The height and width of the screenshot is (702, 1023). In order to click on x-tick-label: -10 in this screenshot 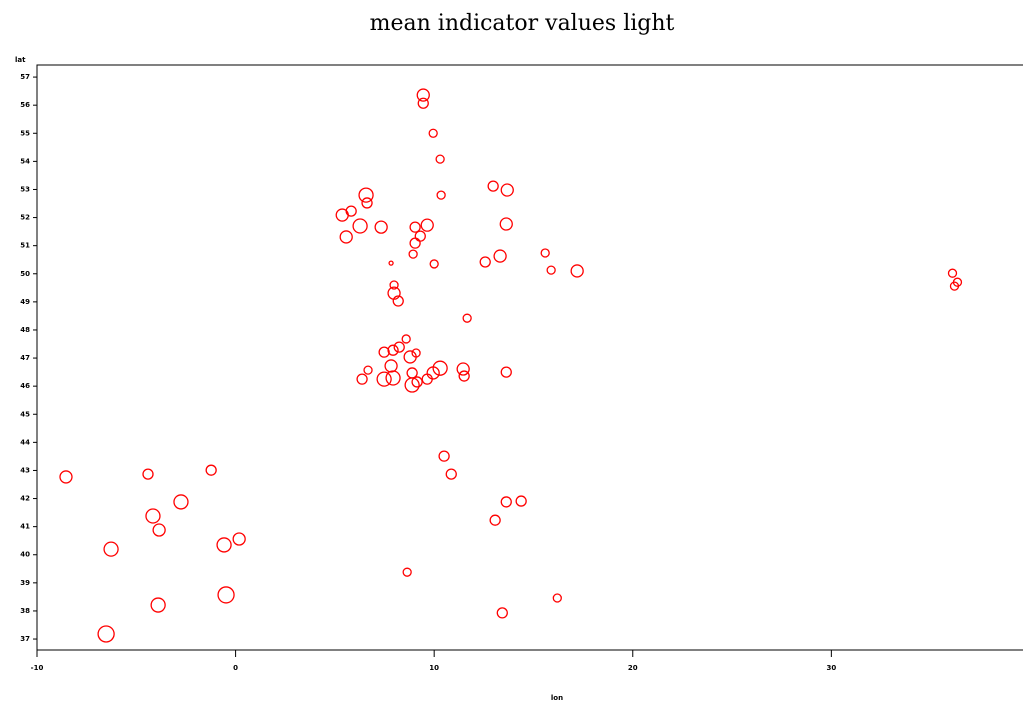, I will do `click(37, 668)`.